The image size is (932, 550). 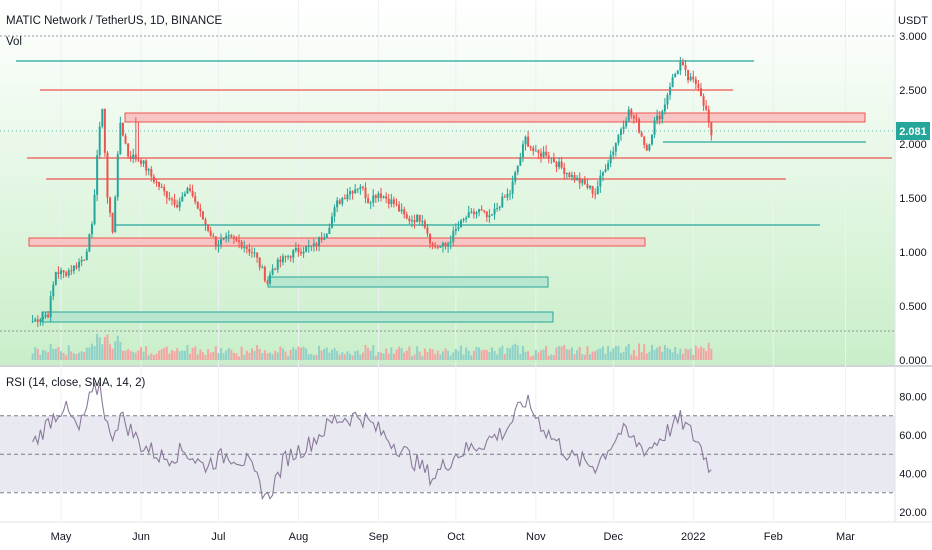 What do you see at coordinates (913, 199) in the screenshot?
I see `price-axis: 3.000 2.500 2.000 1.500 1.000 0.500 0.000` at bounding box center [913, 199].